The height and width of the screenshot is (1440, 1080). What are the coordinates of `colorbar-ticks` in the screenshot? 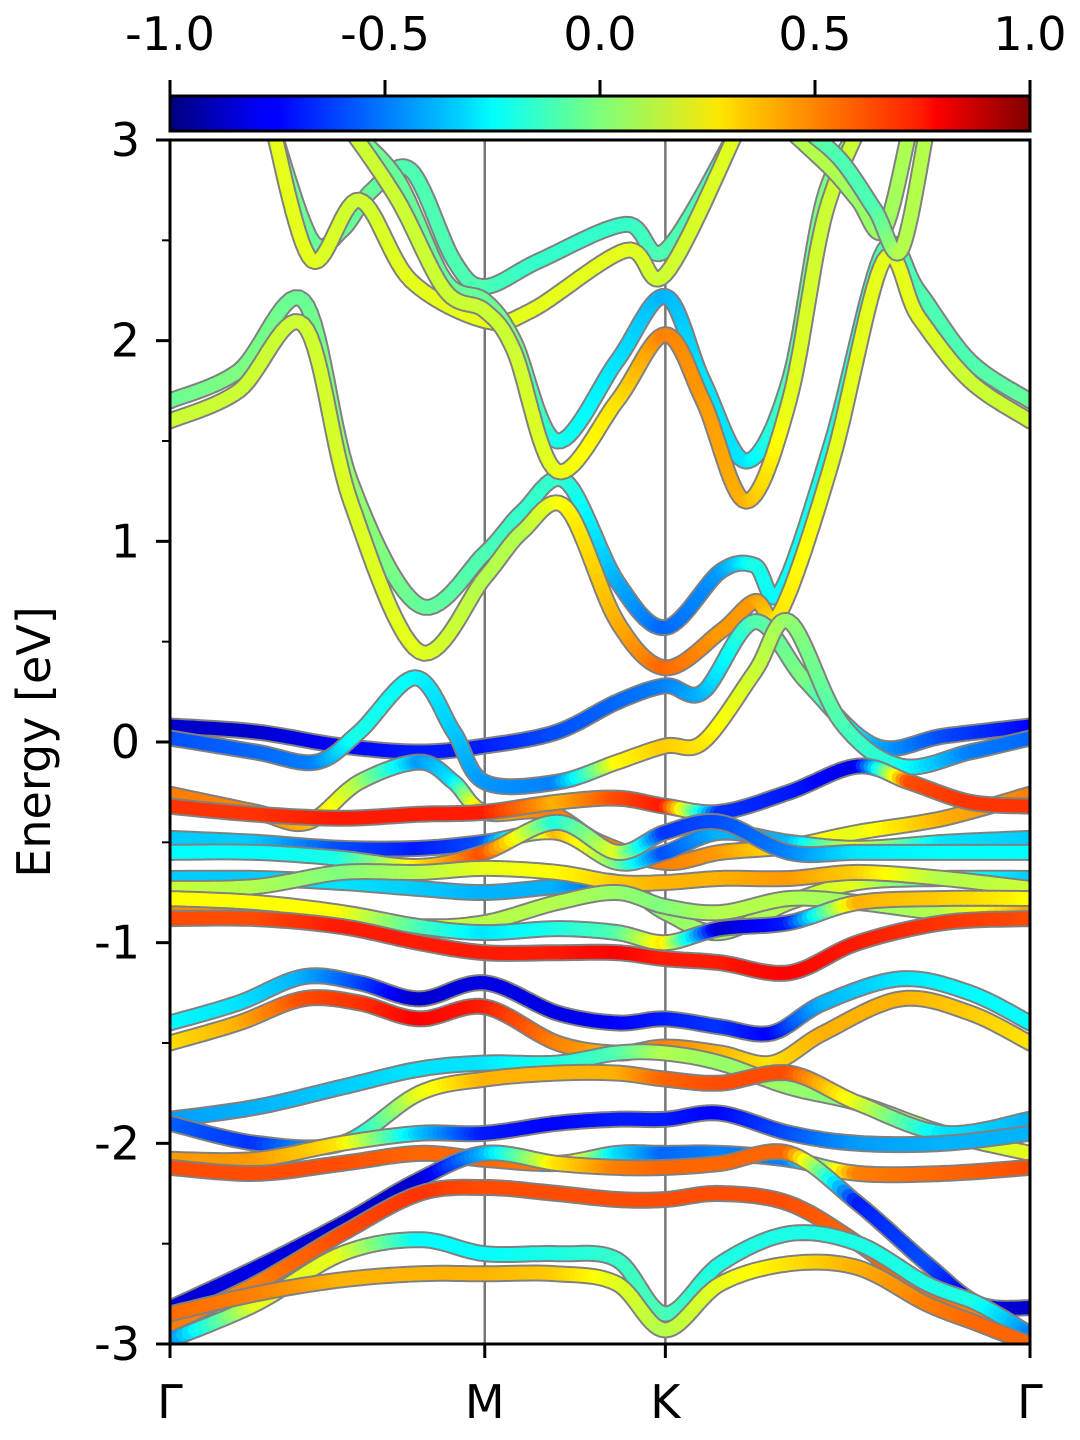 It's located at (600, 88).